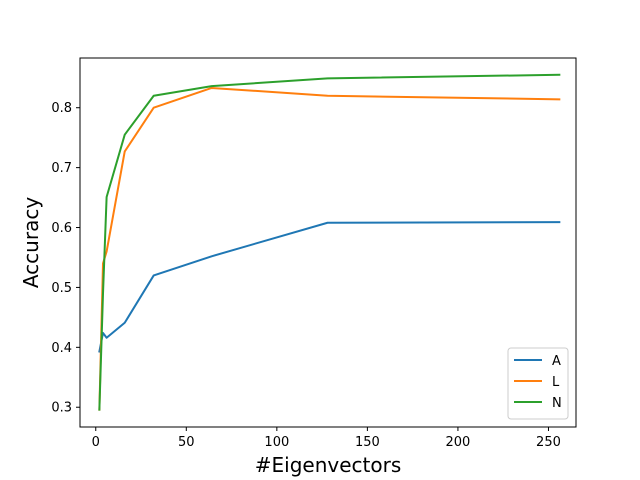 This screenshot has height=480, width=640. Describe the element at coordinates (548, 442) in the screenshot. I see `x-tick-label: 250` at that location.